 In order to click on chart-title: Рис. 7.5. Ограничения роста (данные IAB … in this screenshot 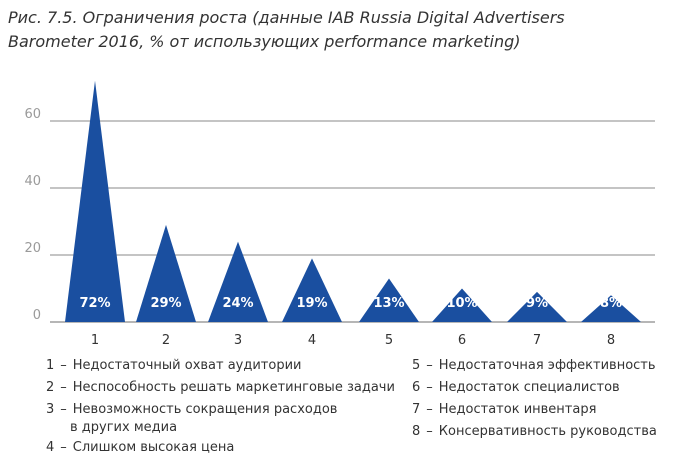, I will do `click(348, 30)`.